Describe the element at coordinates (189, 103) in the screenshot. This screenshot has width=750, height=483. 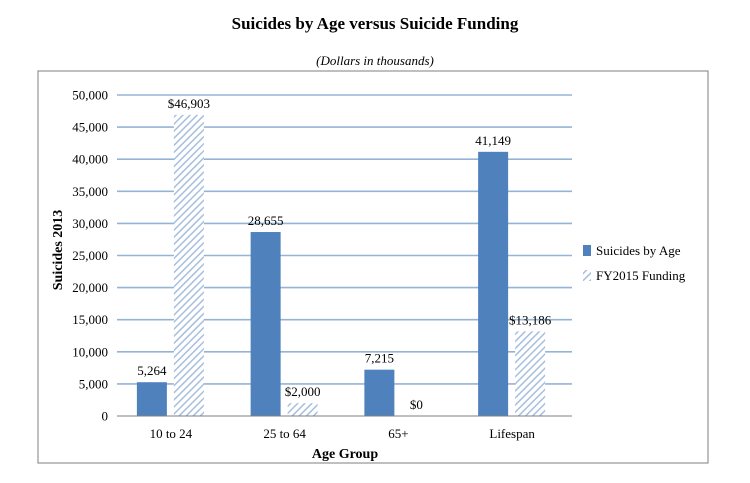
I see `data-label: $46,903` at that location.